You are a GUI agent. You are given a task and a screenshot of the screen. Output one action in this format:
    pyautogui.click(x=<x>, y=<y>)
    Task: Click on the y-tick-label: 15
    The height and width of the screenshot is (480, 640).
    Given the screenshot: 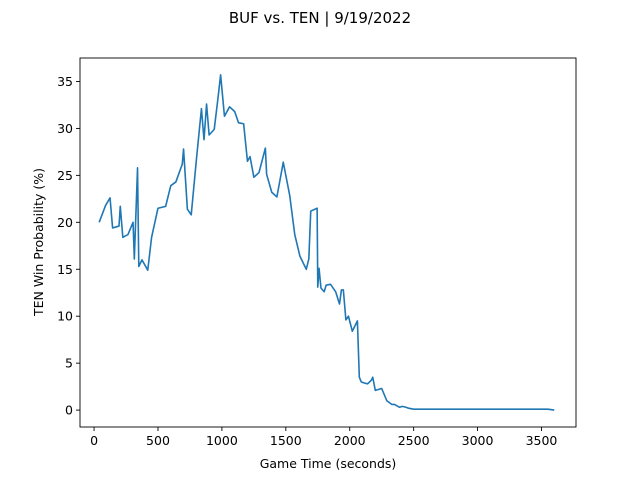 What is the action you would take?
    pyautogui.click(x=65, y=269)
    